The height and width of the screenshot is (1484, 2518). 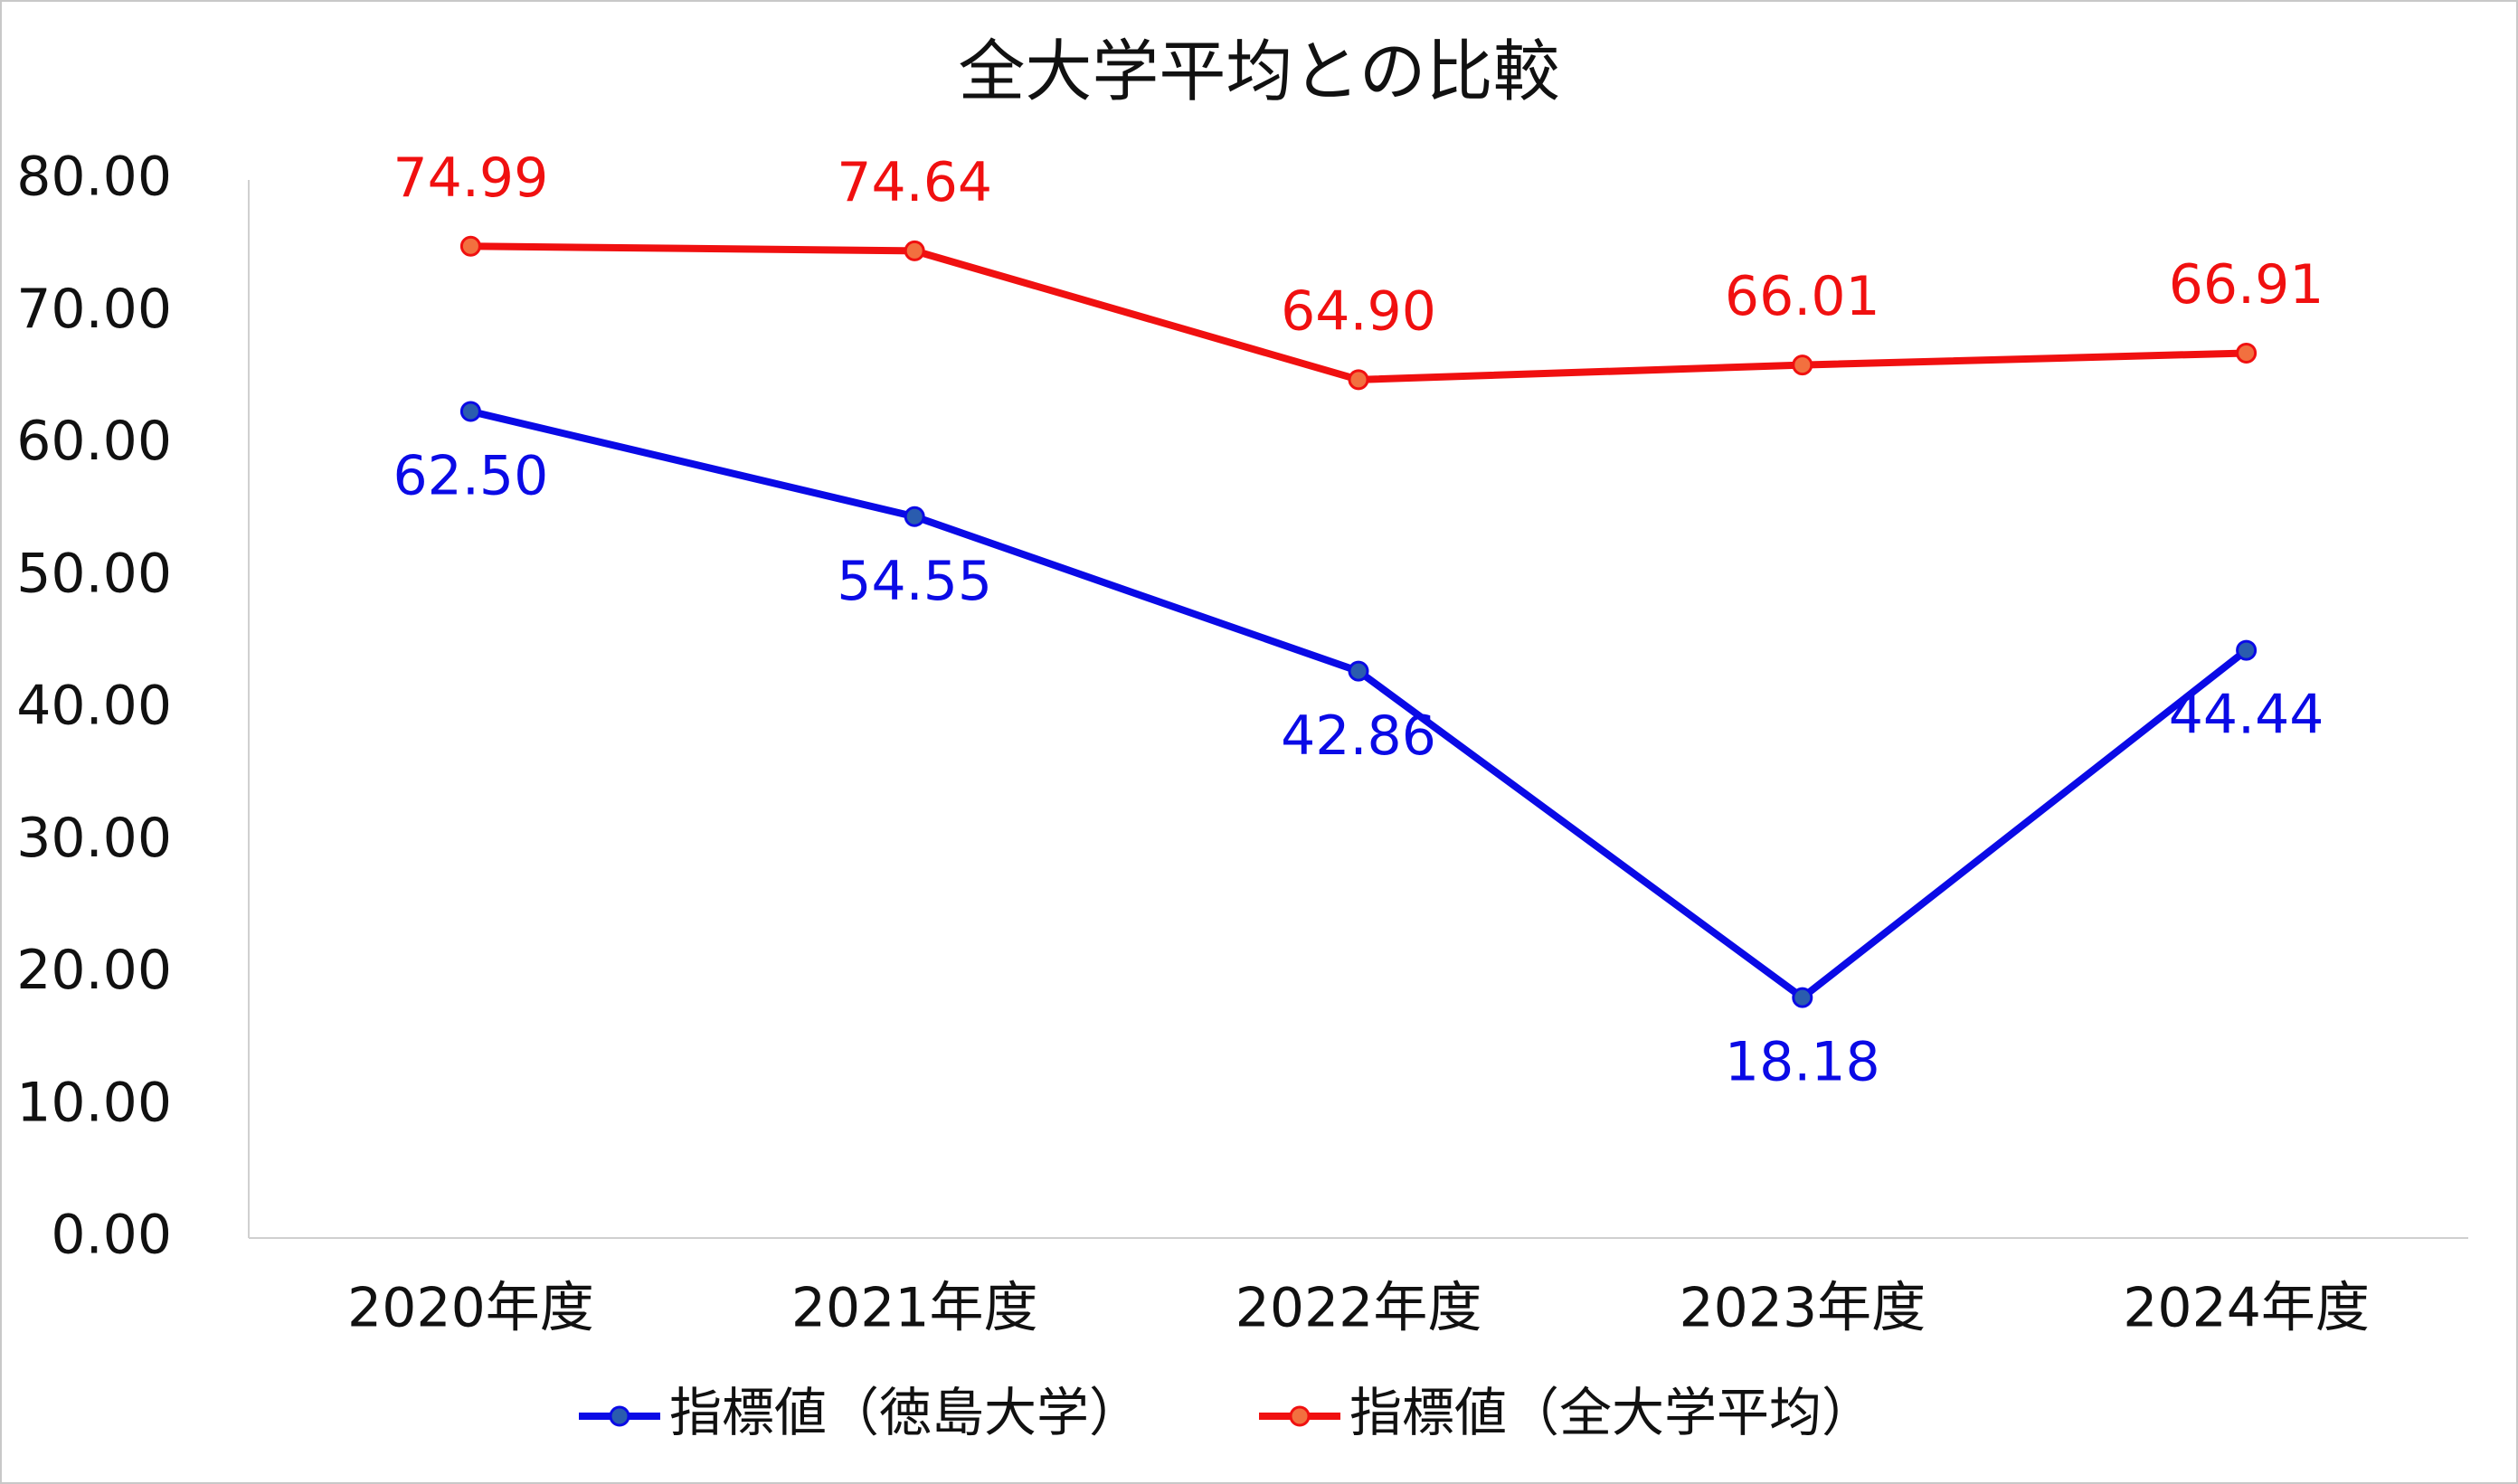 What do you see at coordinates (915, 182) in the screenshot?
I see `data-label: 74.64` at bounding box center [915, 182].